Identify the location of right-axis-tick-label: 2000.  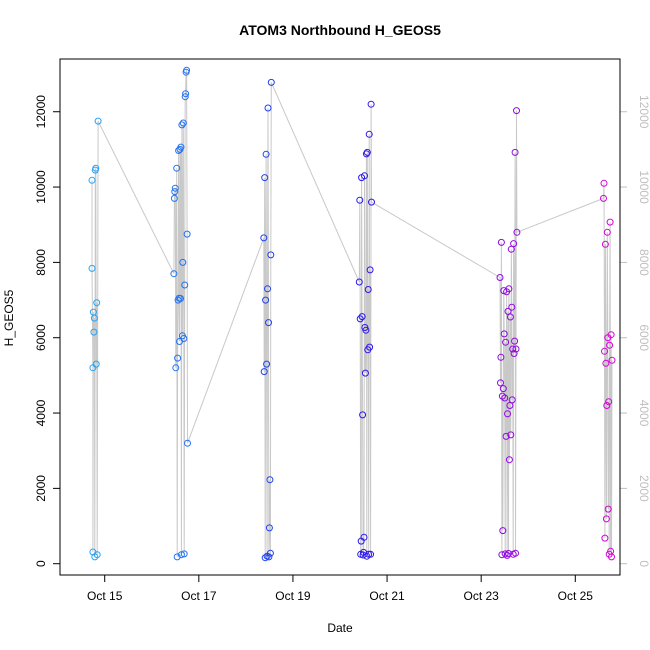
(643, 488).